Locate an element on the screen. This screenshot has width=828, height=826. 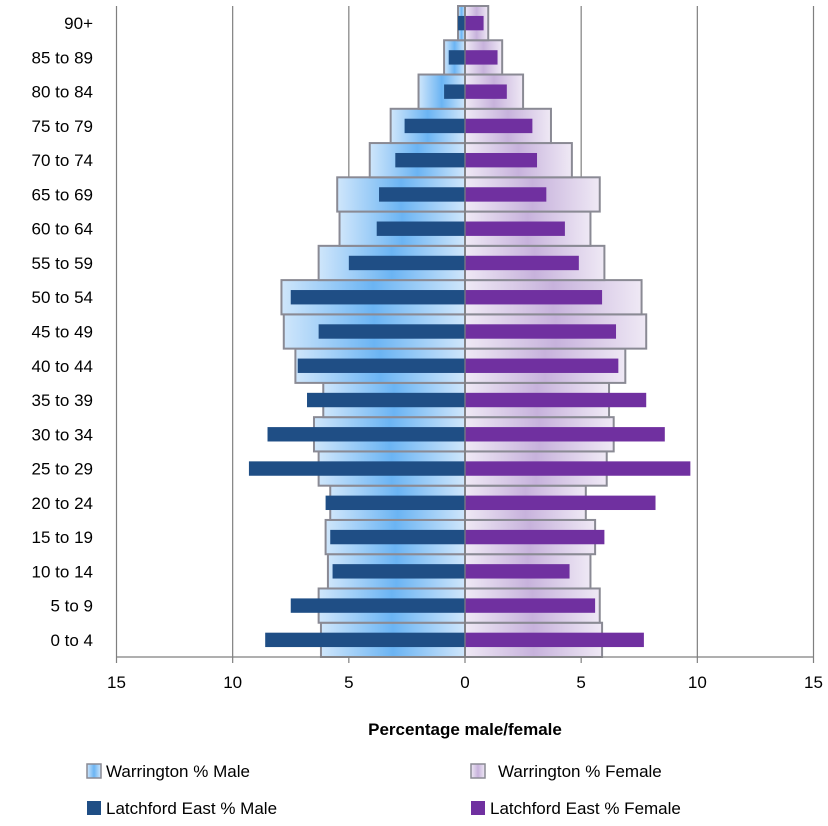
legend-label: Latchford East % Male is located at coordinates (191, 808).